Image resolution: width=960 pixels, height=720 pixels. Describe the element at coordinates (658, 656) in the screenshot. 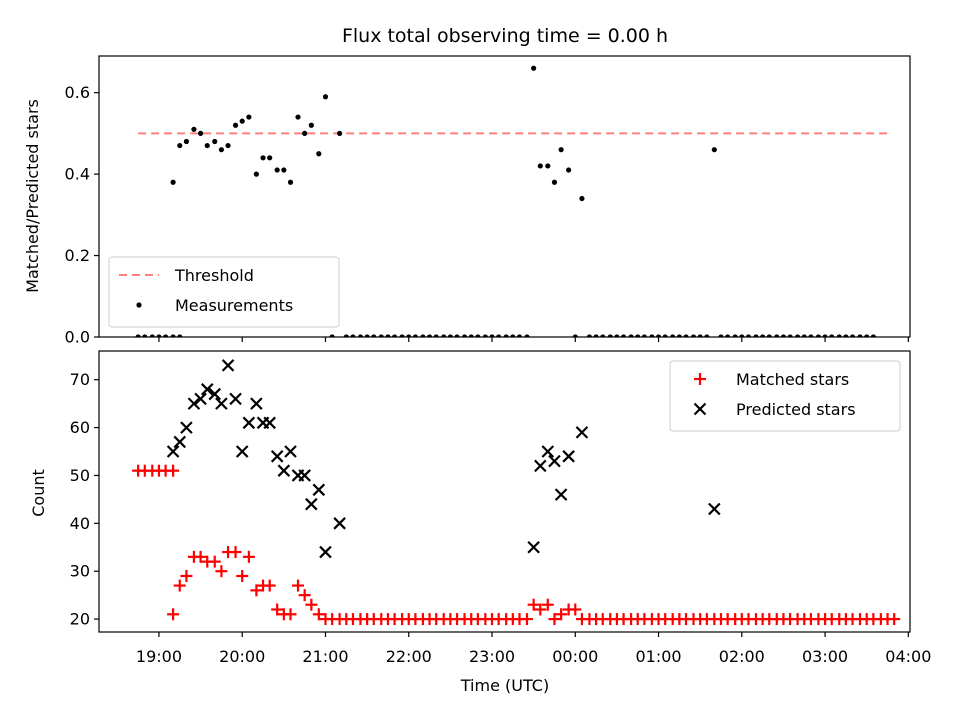

I see `x-tick-label: 01:00` at that location.